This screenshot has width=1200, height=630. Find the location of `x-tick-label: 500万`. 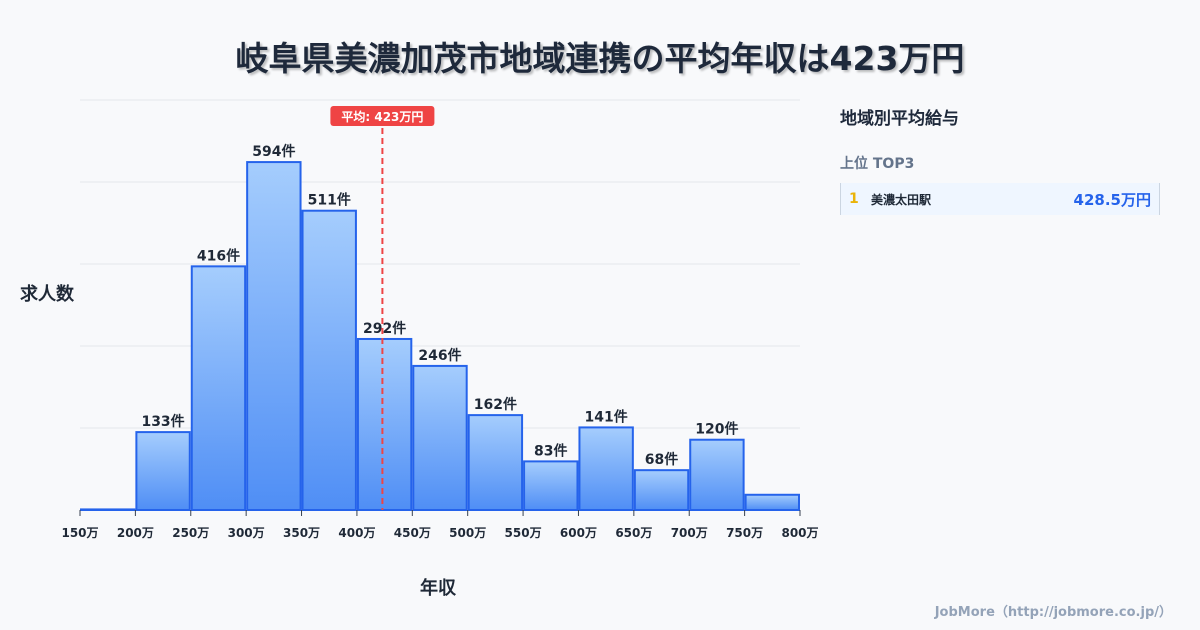

x-tick-label: 500万 is located at coordinates (467, 533).